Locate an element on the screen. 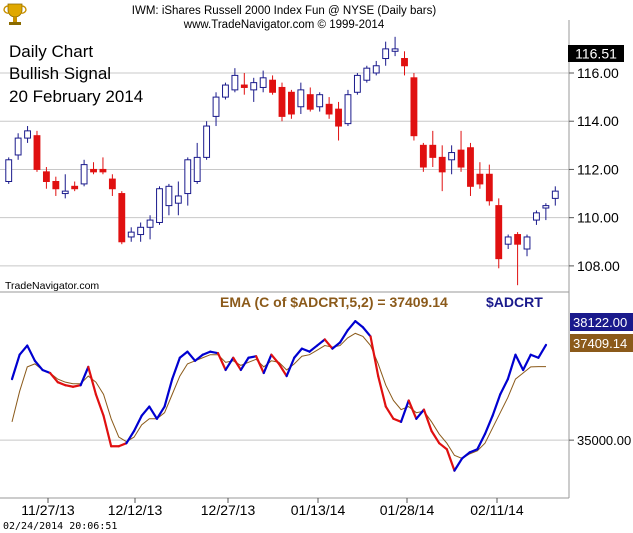 Image resolution: width=633 pixels, height=533 pixels. last-price-badge is located at coordinates (596, 53).